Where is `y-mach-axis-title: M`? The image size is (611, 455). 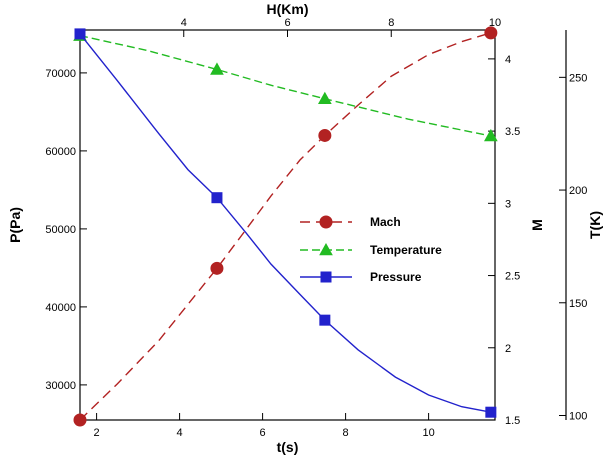 y-mach-axis-title: M is located at coordinates (537, 225).